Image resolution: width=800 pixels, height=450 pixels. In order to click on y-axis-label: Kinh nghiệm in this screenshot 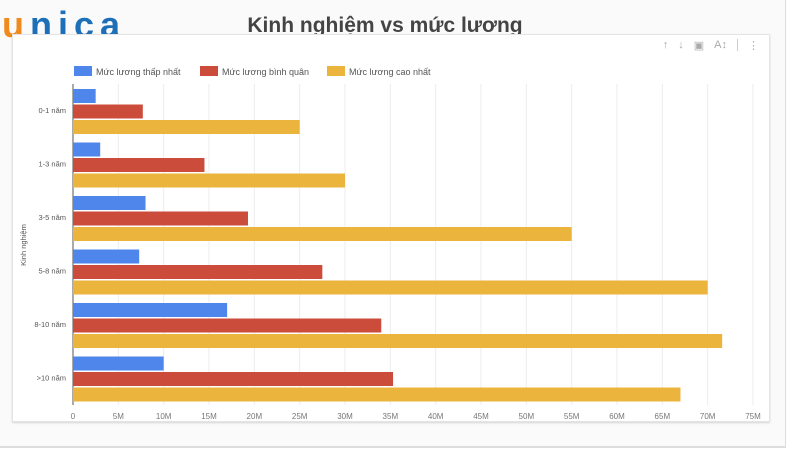, I will do `click(23, 245)`.